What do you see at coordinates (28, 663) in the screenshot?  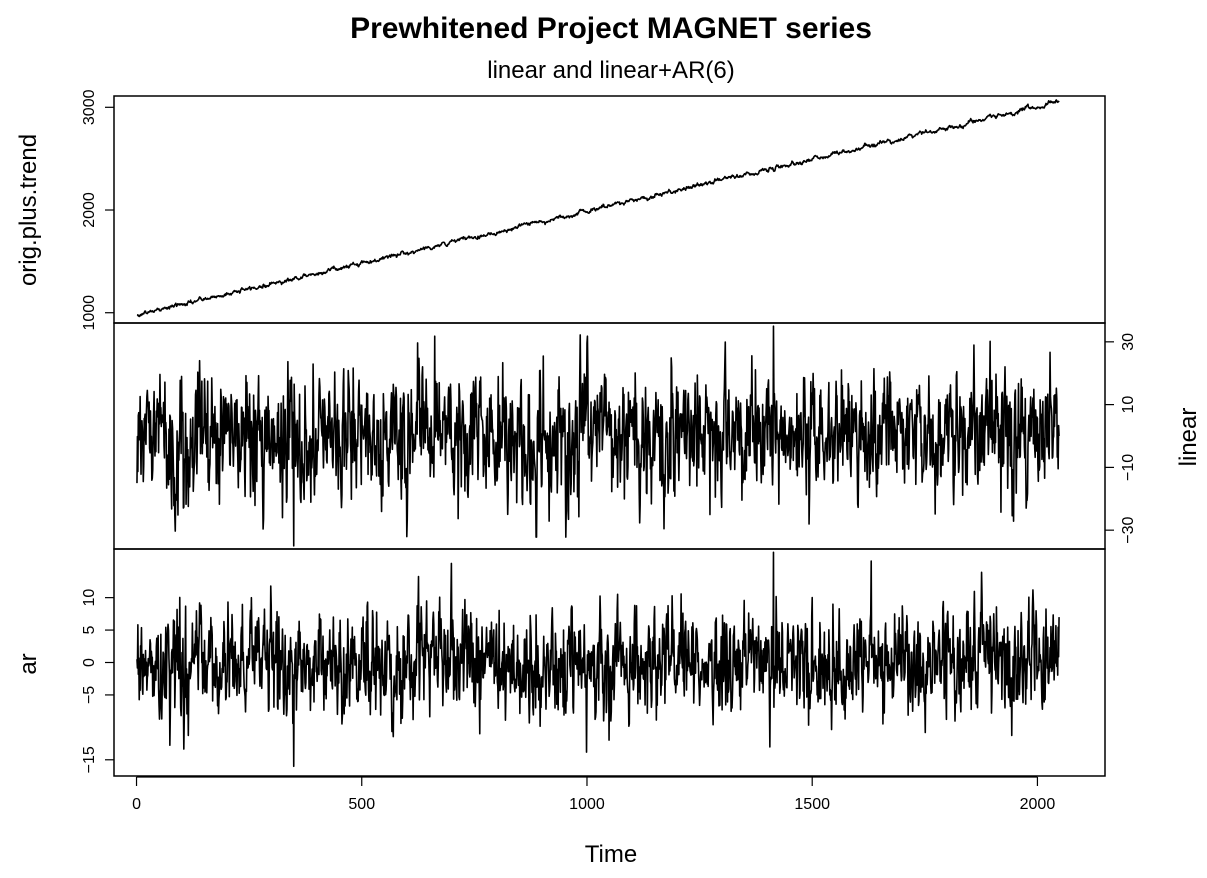 I see `y-axis-label-ar: ar` at bounding box center [28, 663].